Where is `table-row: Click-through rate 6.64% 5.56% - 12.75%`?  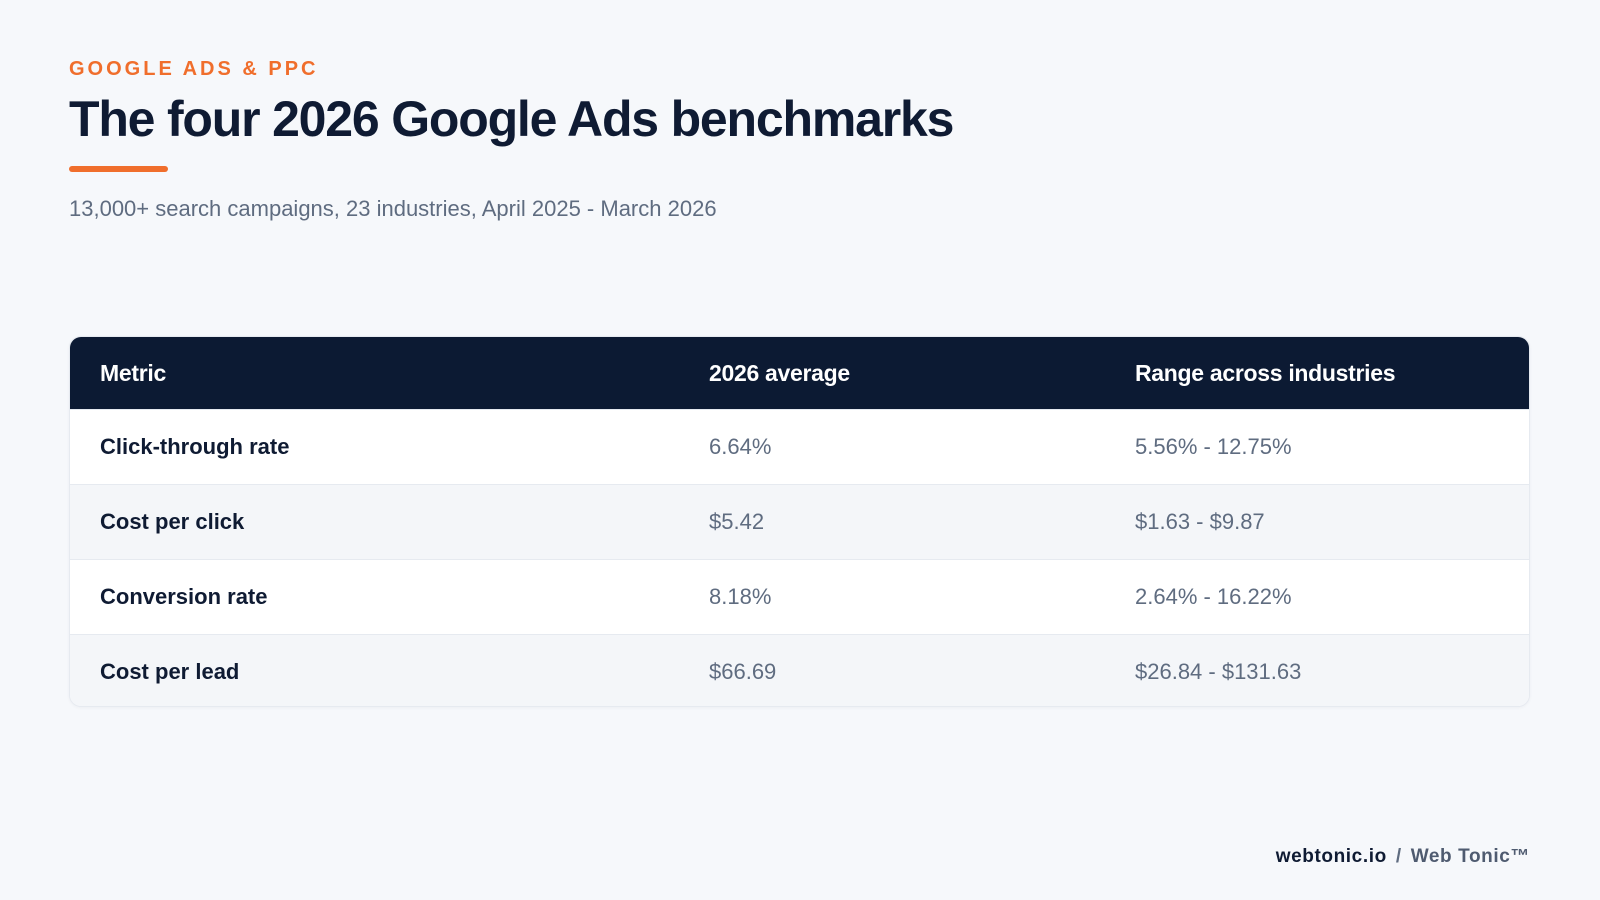 table-row: Click-through rate 6.64% 5.56% - 12.75% is located at coordinates (799, 446).